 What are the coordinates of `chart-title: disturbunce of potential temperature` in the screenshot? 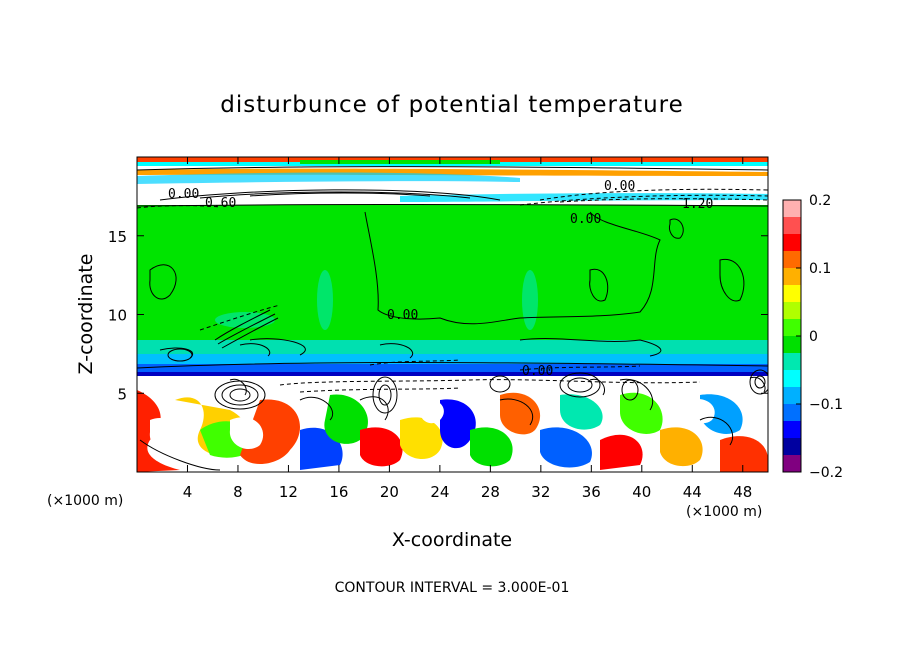 It's located at (452, 105).